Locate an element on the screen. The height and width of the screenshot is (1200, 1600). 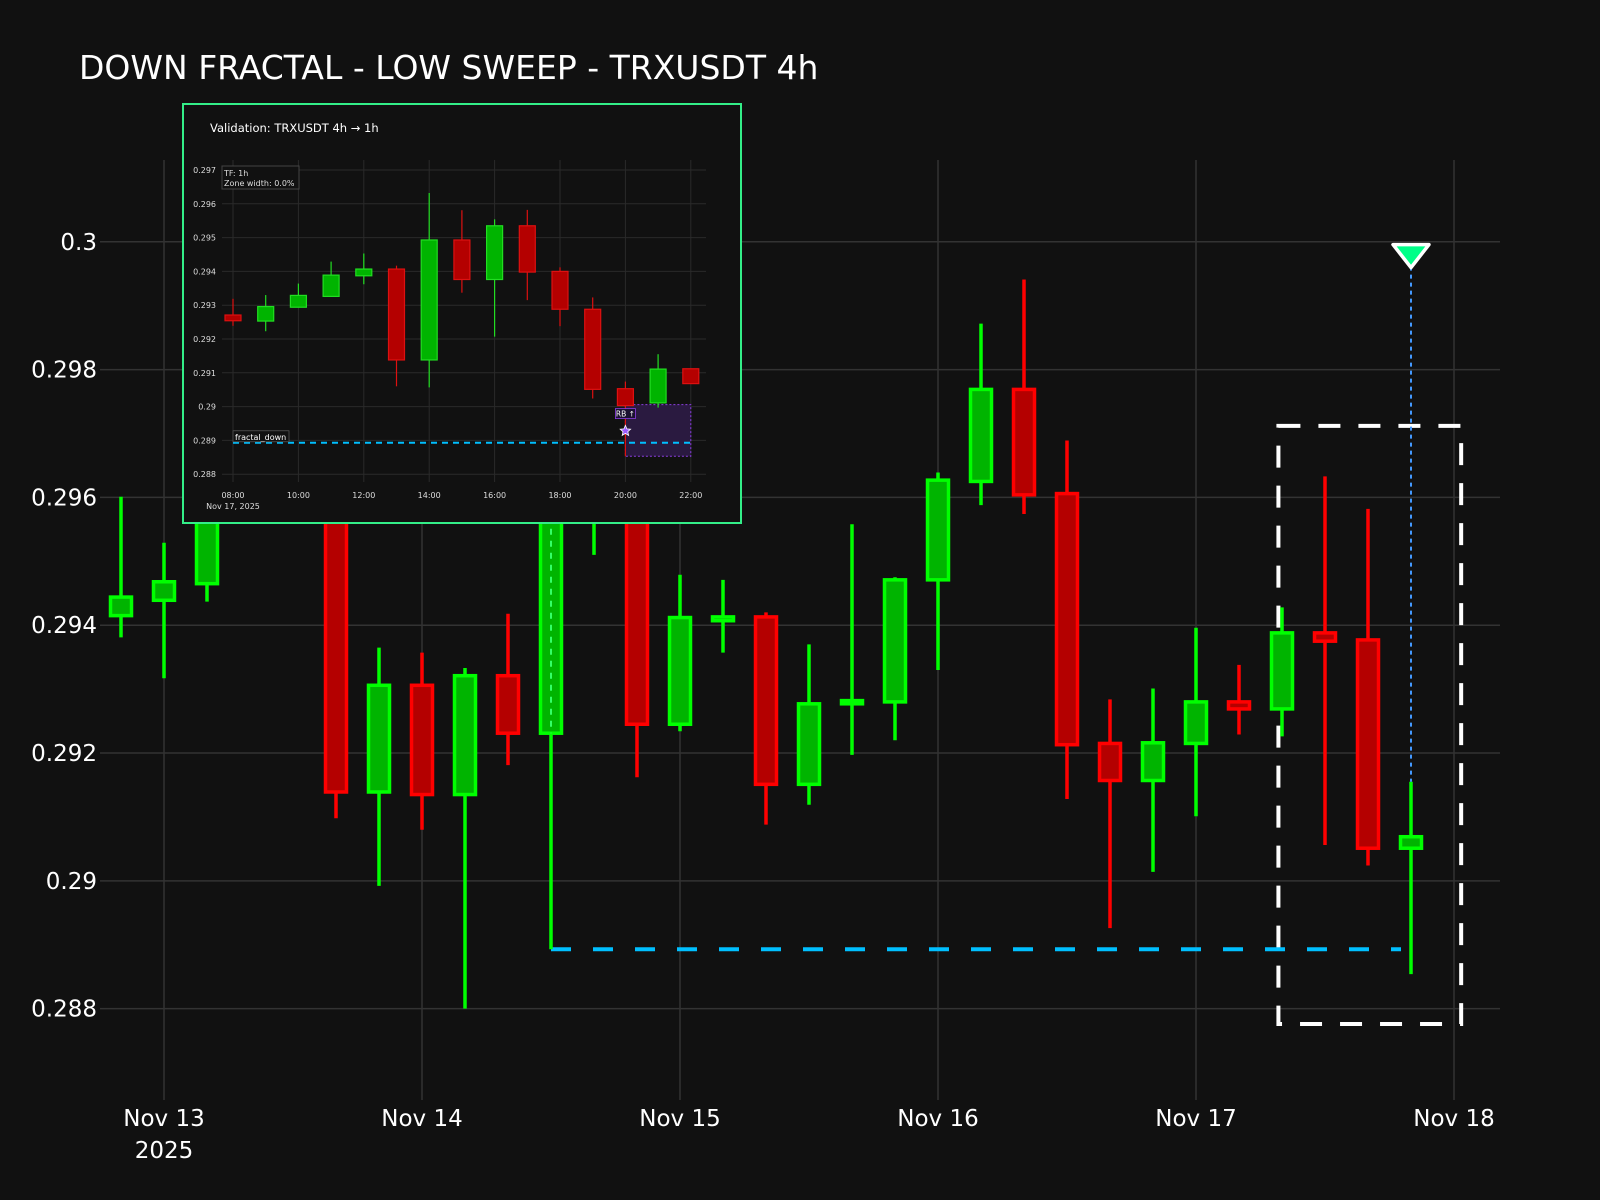
x-tick-label: Nov 14 is located at coordinates (421, 1119).